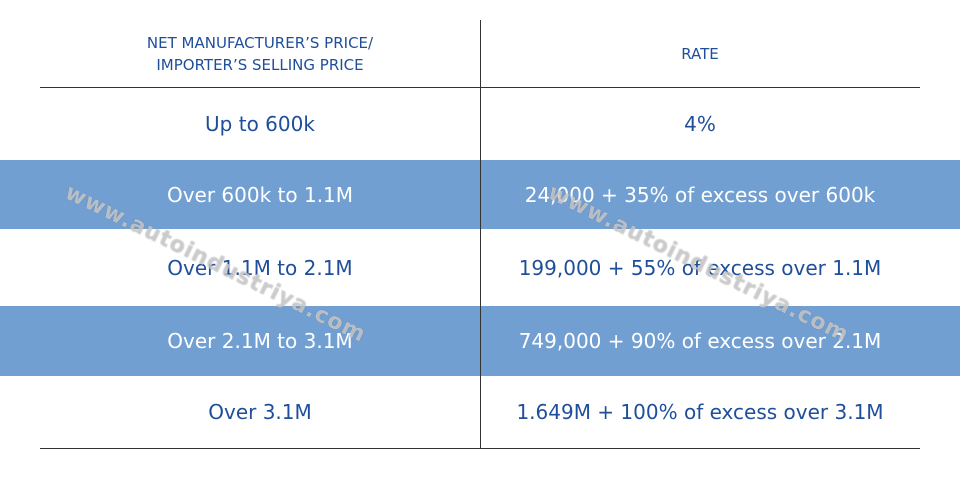  What do you see at coordinates (260, 267) in the screenshot?
I see `table-cell: Over 1.1M to 2.1M` at bounding box center [260, 267].